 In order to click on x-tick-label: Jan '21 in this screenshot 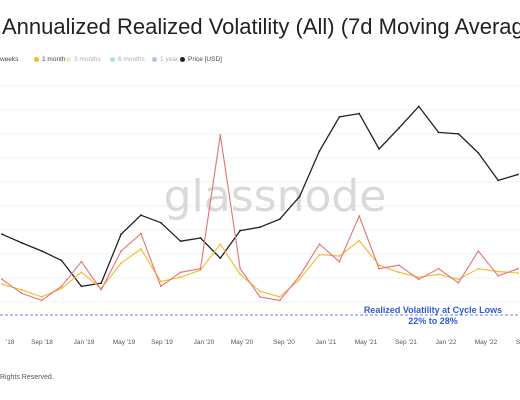, I will do `click(326, 342)`.